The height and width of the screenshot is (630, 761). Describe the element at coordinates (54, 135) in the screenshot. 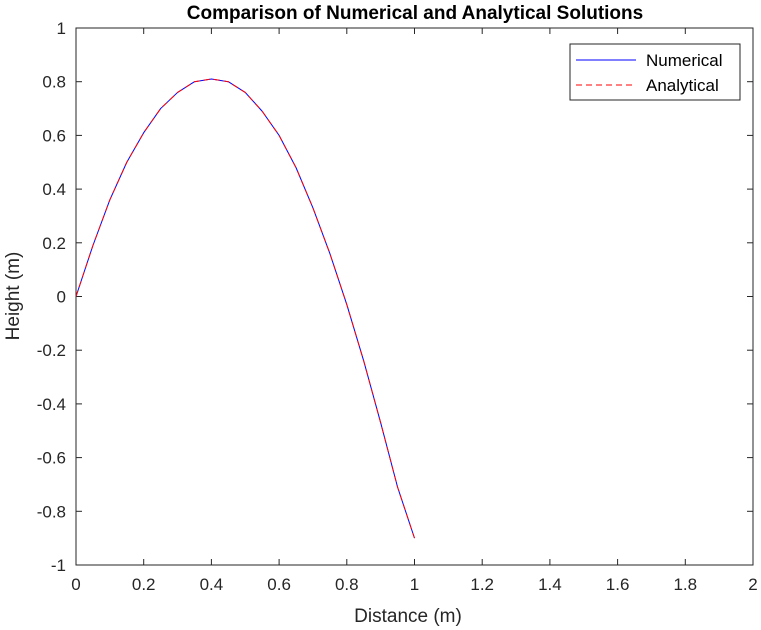

I see `y-tick-label: 0.6` at that location.